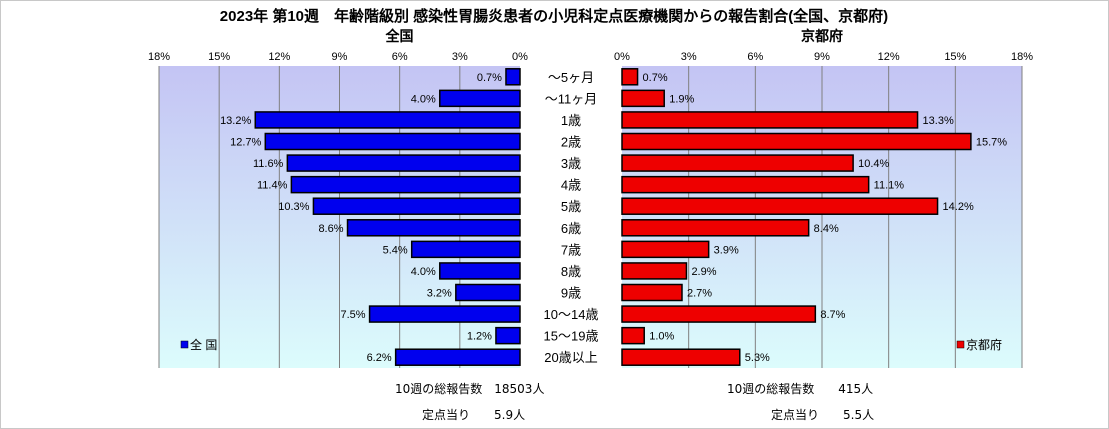 The image size is (1109, 429). I want to click on national-tick-label: 12%, so click(279, 57).